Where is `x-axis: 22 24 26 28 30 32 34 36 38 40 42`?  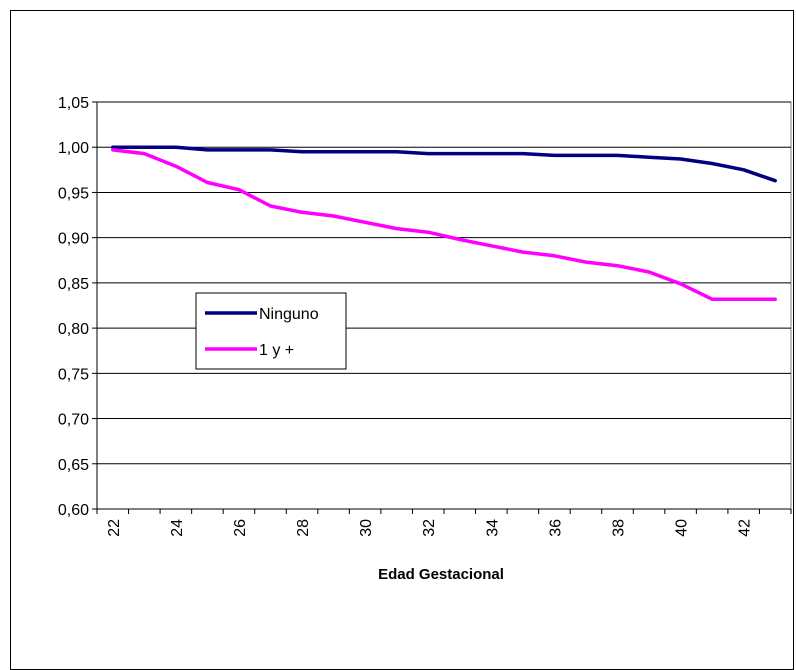
x-axis: 22 24 26 28 30 32 34 36 38 40 42 is located at coordinates (444, 522).